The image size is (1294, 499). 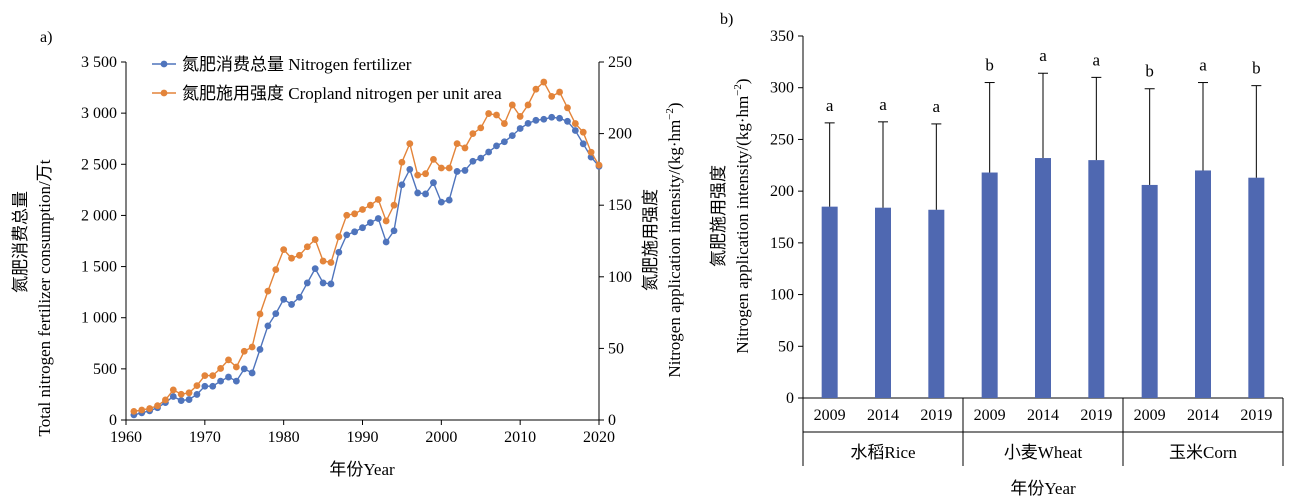 What do you see at coordinates (363, 437) in the screenshot?
I see `panel-a-x-tick-label: 1990` at bounding box center [363, 437].